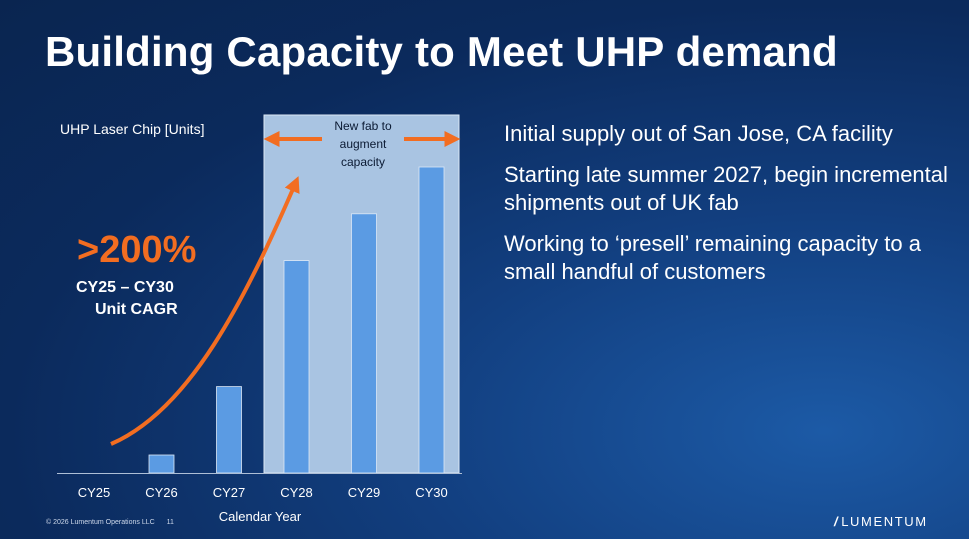 The height and width of the screenshot is (539, 969). I want to click on bar-cy26, so click(161, 464).